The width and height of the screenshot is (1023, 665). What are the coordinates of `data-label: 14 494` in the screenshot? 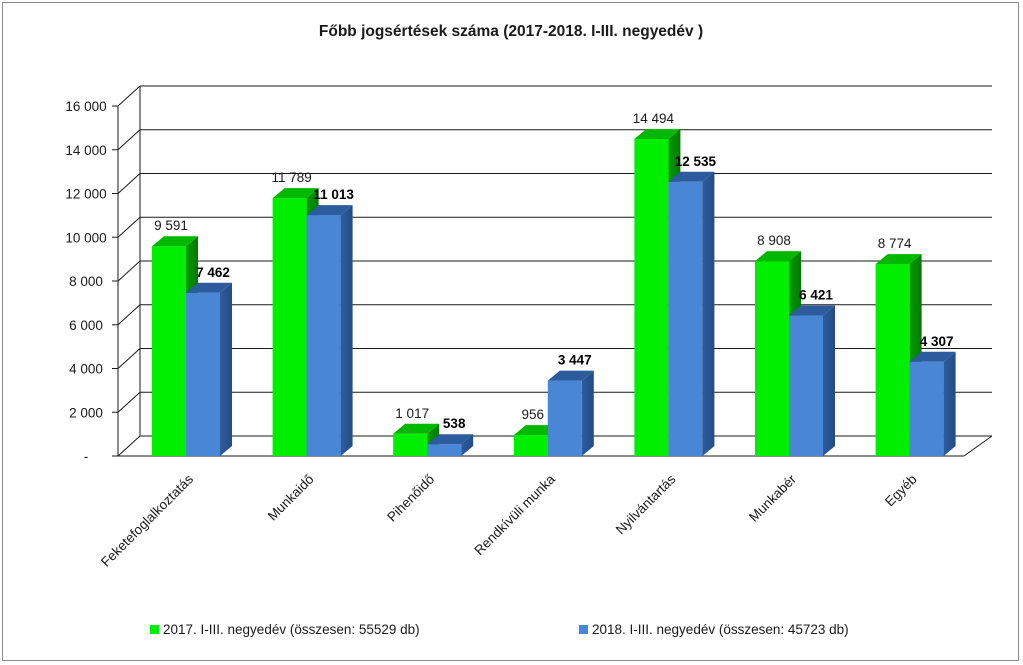 It's located at (654, 118).